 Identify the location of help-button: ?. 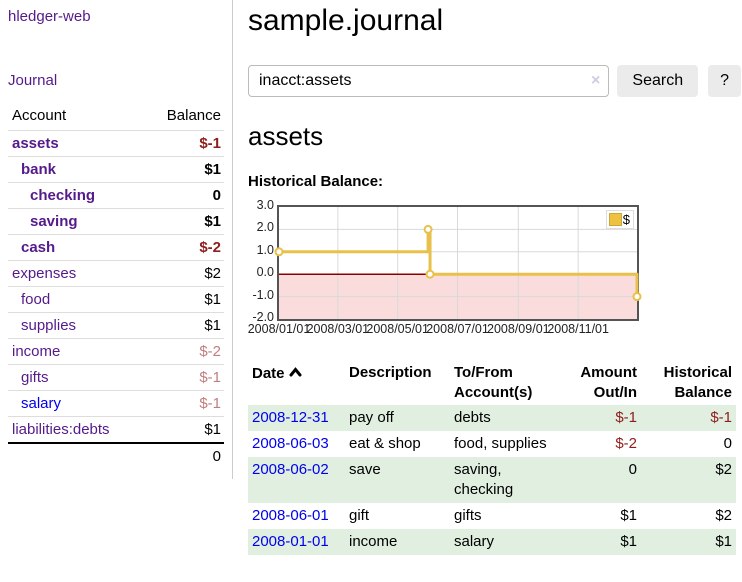
(724, 81).